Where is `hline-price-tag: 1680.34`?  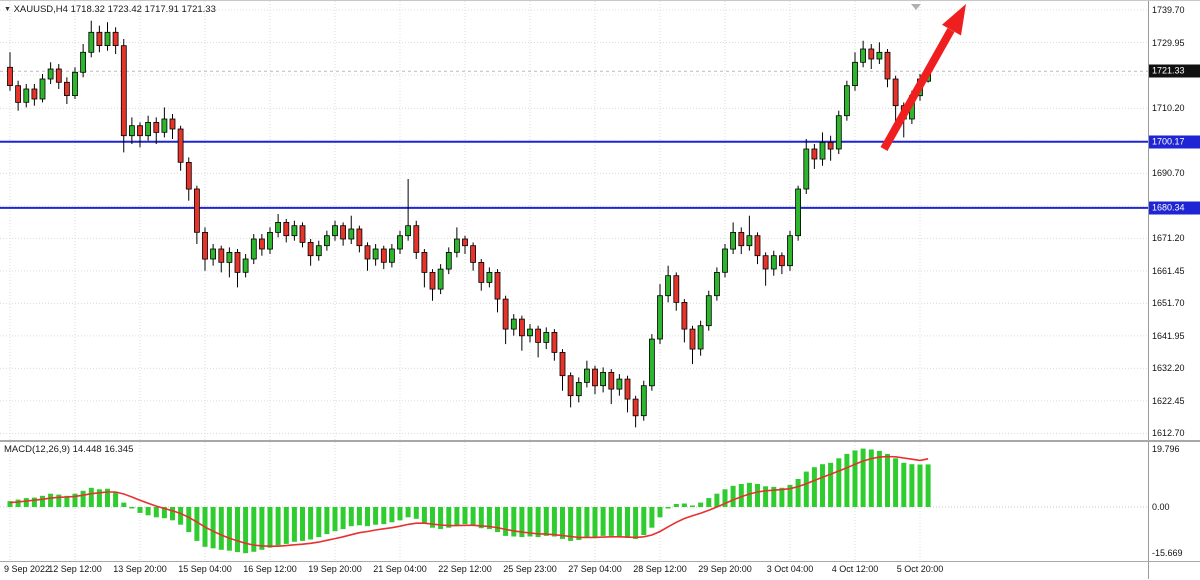
hline-price-tag: 1680.34 is located at coordinates (1174, 208).